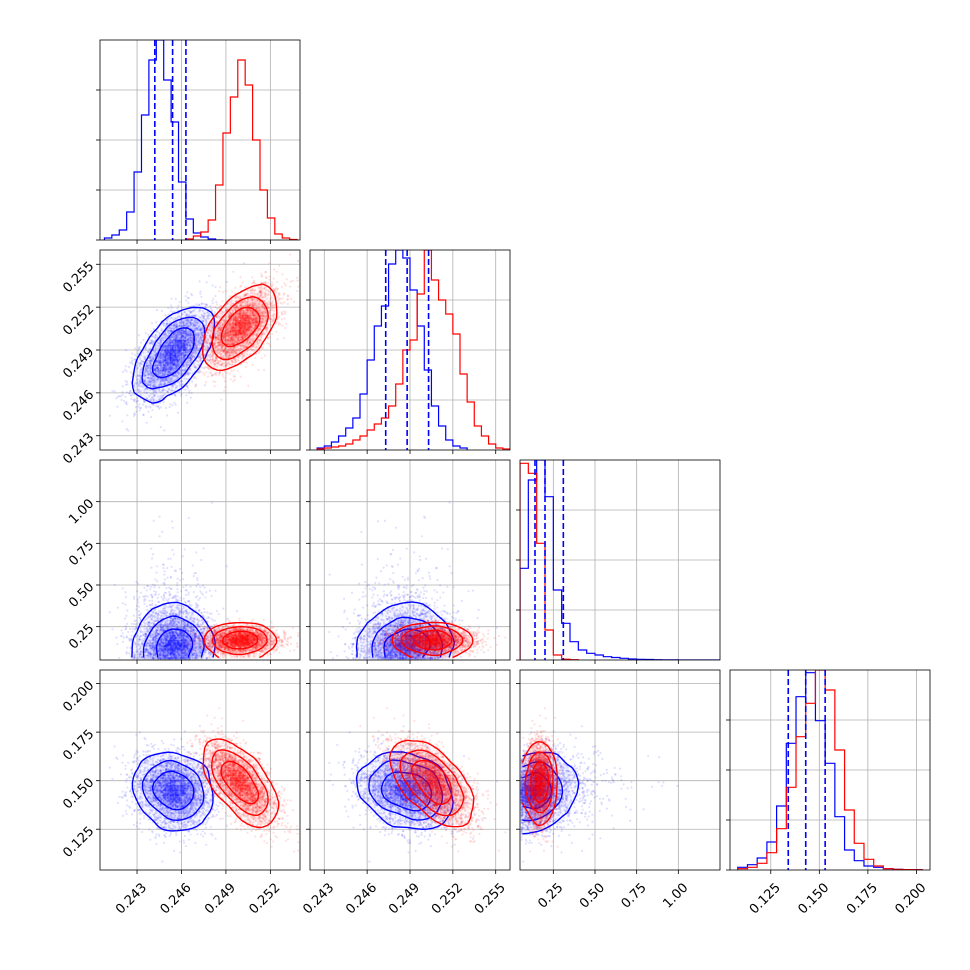  Describe the element at coordinates (620, 560) in the screenshot. I see `panel-frame` at that location.